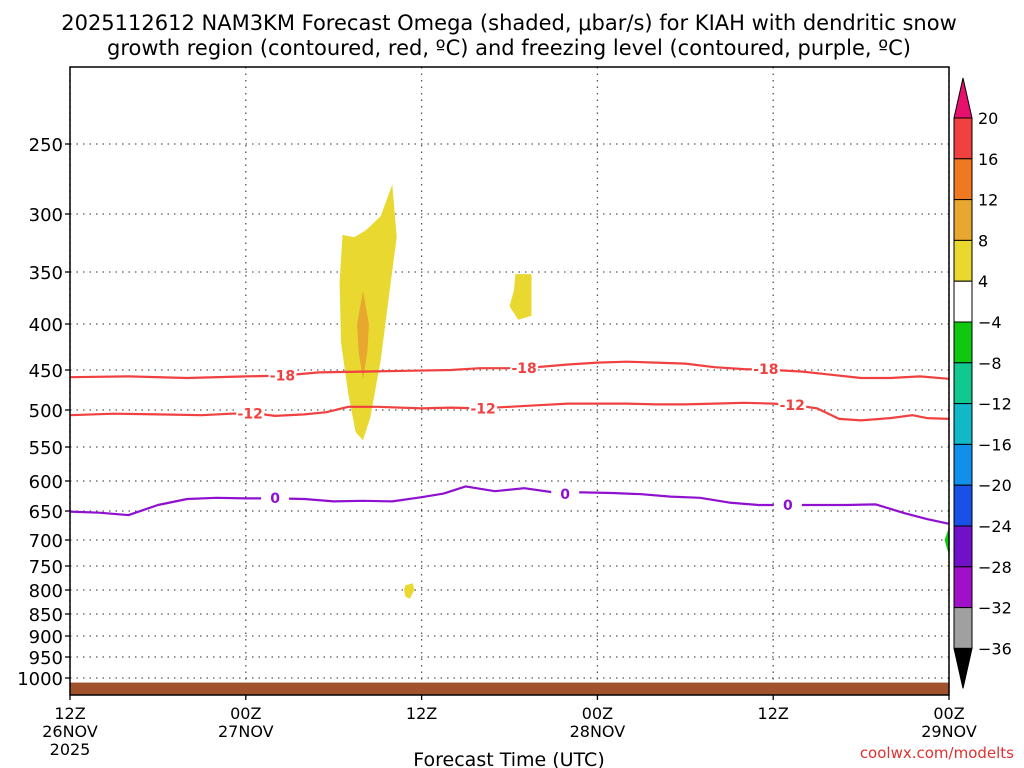 The height and width of the screenshot is (768, 1024). I want to click on contour-label--12-0: -12, so click(250, 415).